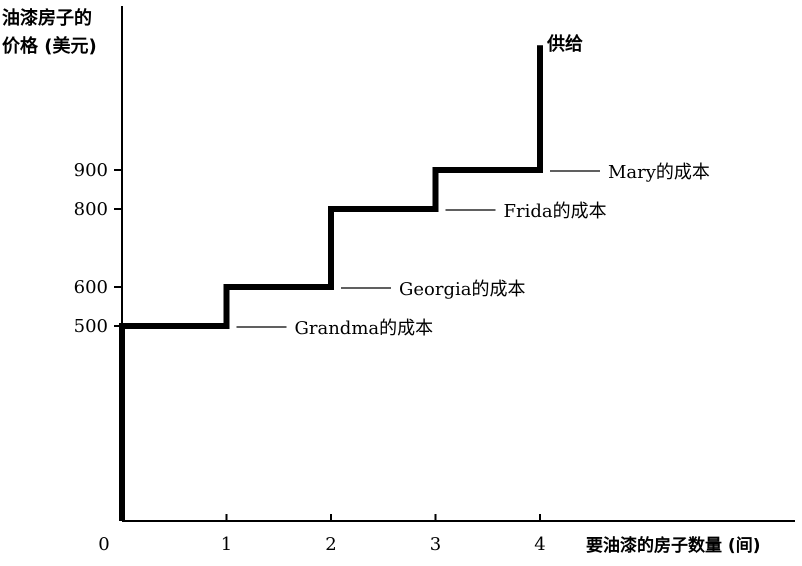 The width and height of the screenshot is (802, 566). What do you see at coordinates (555, 211) in the screenshot?
I see `annotation-label: Frida的成本` at bounding box center [555, 211].